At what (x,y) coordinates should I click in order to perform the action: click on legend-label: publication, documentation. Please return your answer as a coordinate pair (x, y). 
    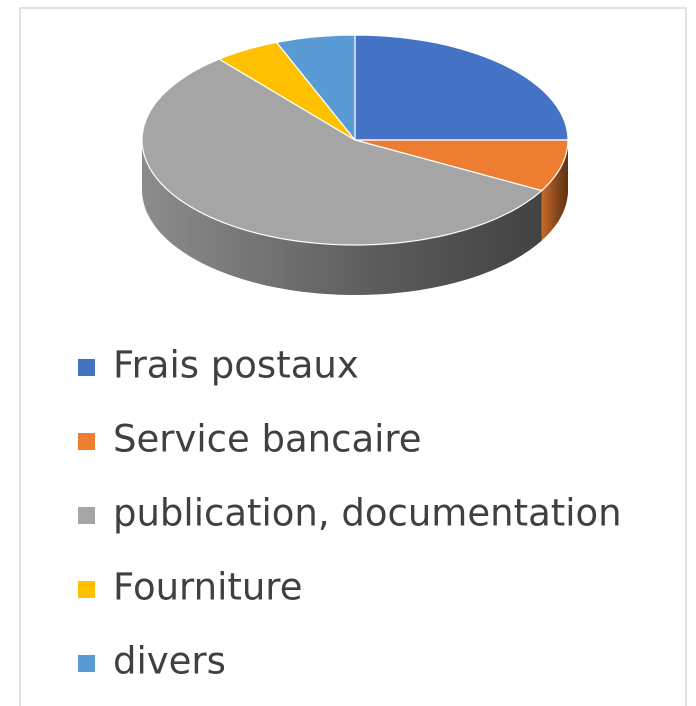
    Looking at the image, I should click on (367, 513).